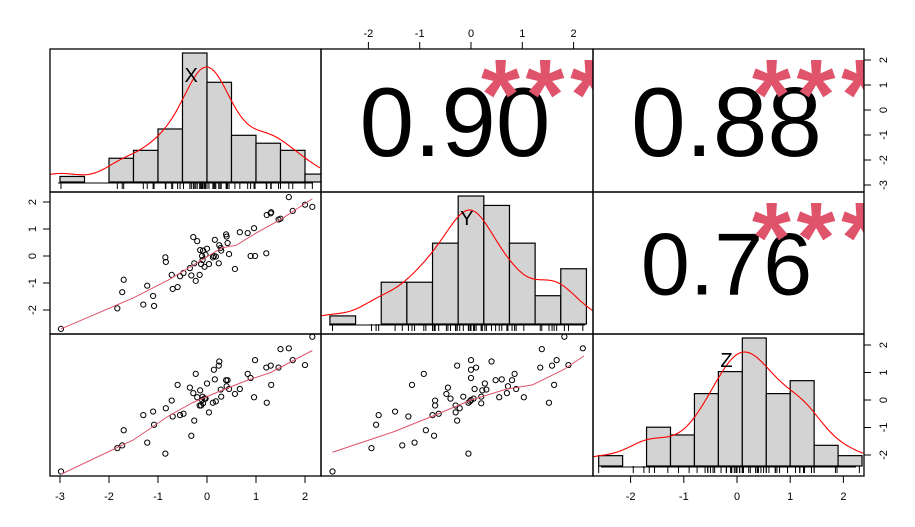  I want to click on axis-tick-label: -2, so click(884, 160).